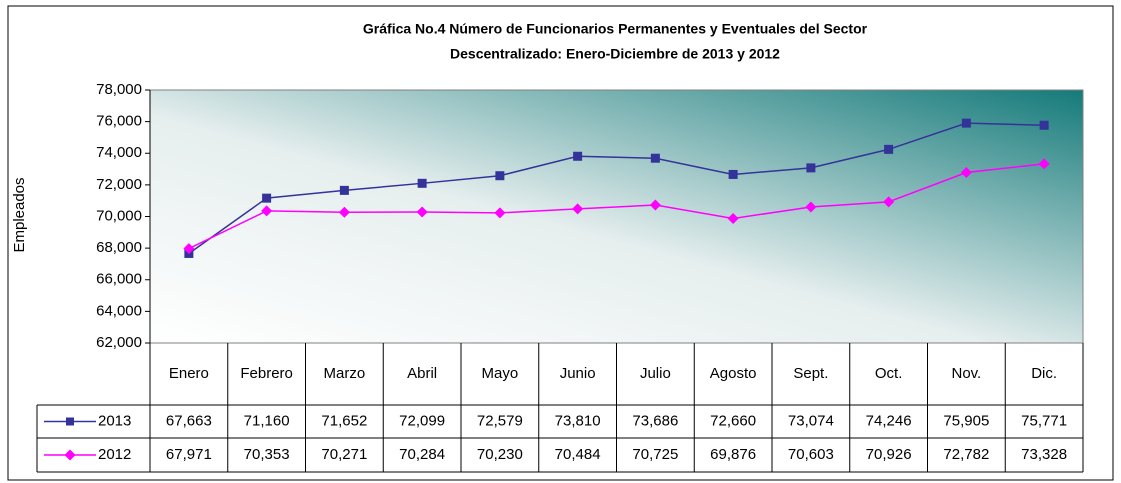 This screenshot has width=1121, height=483. Describe the element at coordinates (733, 454) in the screenshot. I see `table-value: 69,876` at that location.